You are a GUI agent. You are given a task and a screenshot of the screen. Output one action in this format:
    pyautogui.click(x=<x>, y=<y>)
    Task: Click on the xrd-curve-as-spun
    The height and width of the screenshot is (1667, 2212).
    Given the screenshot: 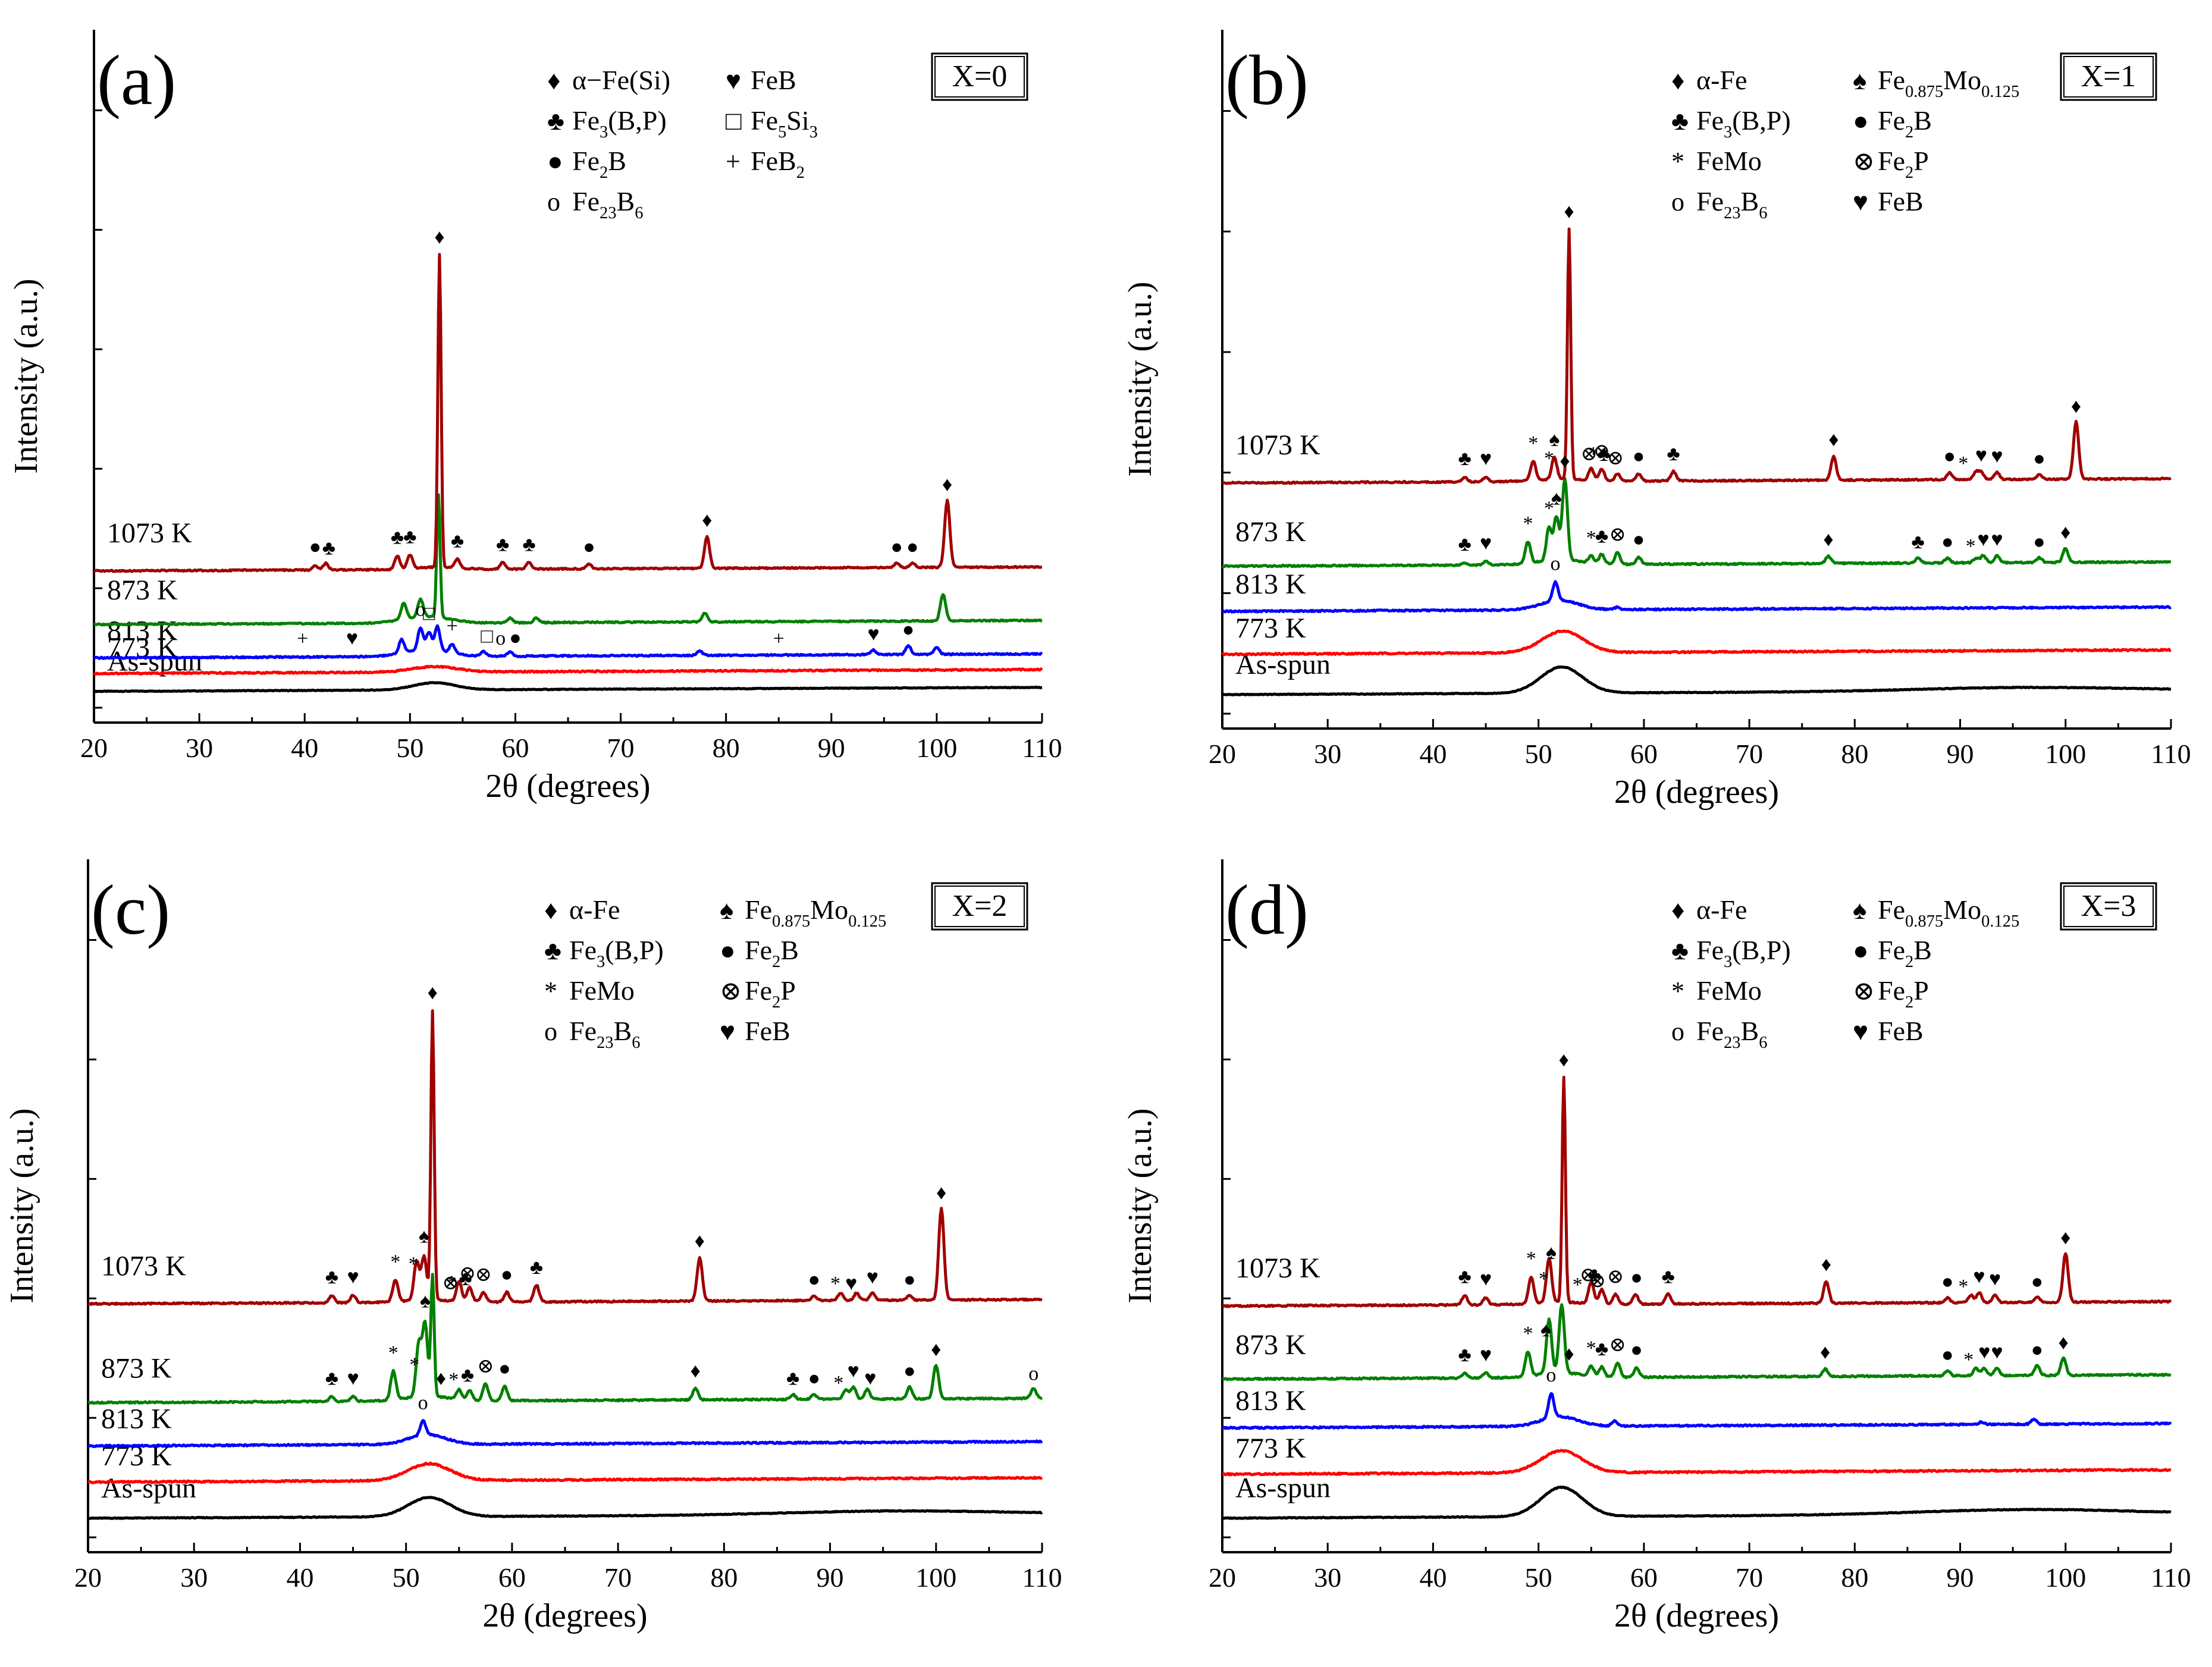 What is the action you would take?
    pyautogui.click(x=1697, y=680)
    